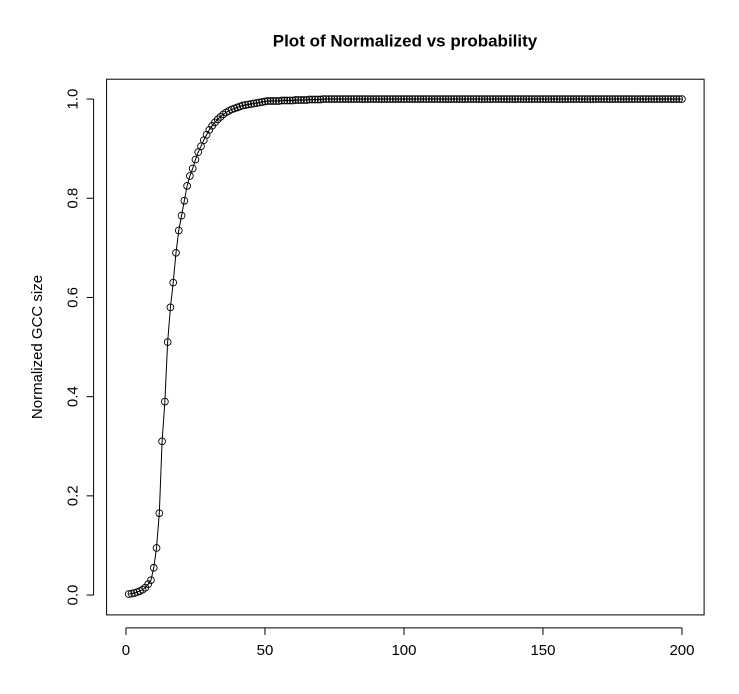 This screenshot has height=694, width=739. What do you see at coordinates (126, 650) in the screenshot?
I see `x-tick-label: 0` at bounding box center [126, 650].